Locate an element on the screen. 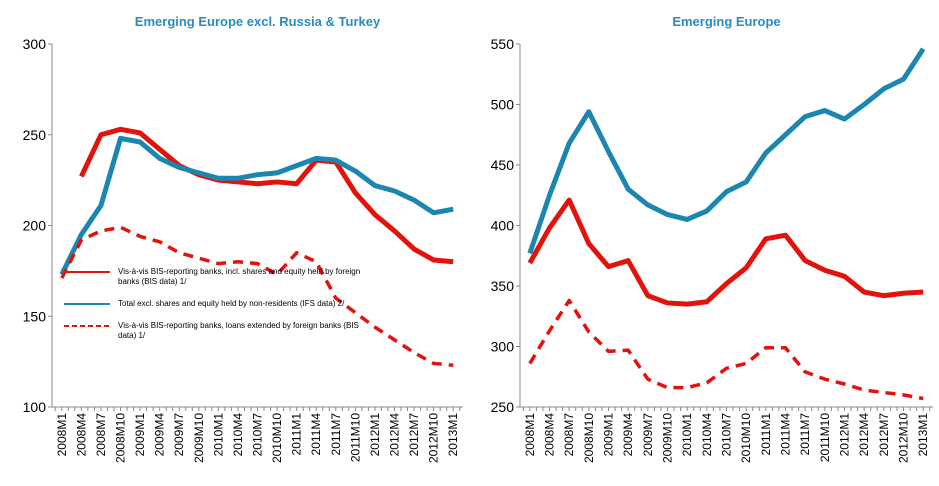 Image resolution: width=939 pixels, height=486 pixels. y-tick-label: 450 is located at coordinates (503, 165).